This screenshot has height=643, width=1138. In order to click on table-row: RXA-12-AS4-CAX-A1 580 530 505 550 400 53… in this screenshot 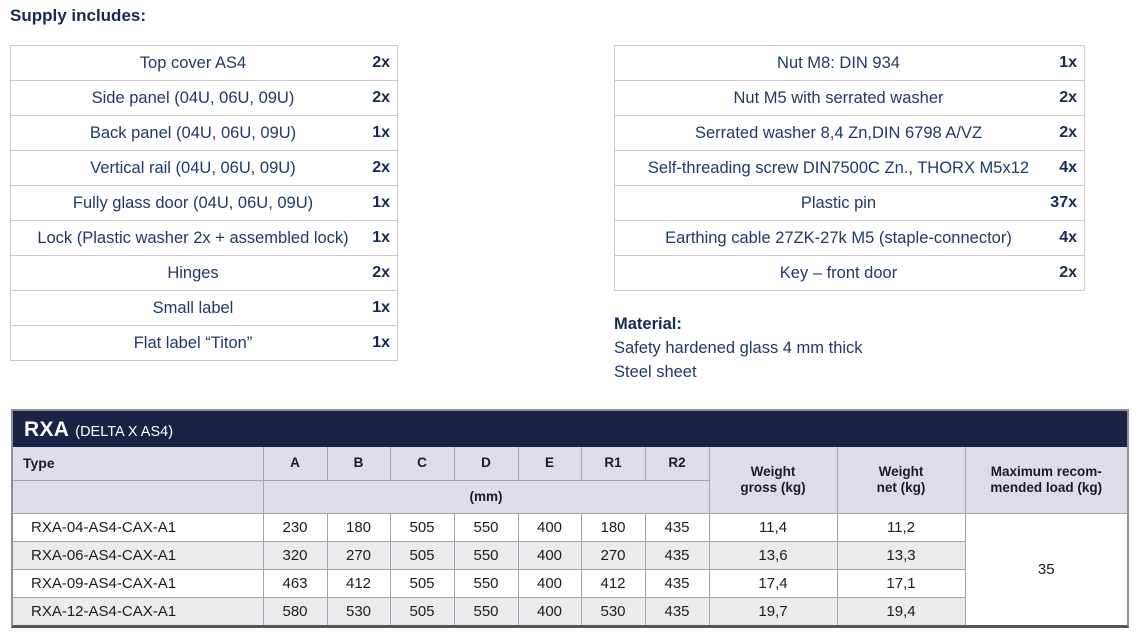, I will do `click(569, 611)`.